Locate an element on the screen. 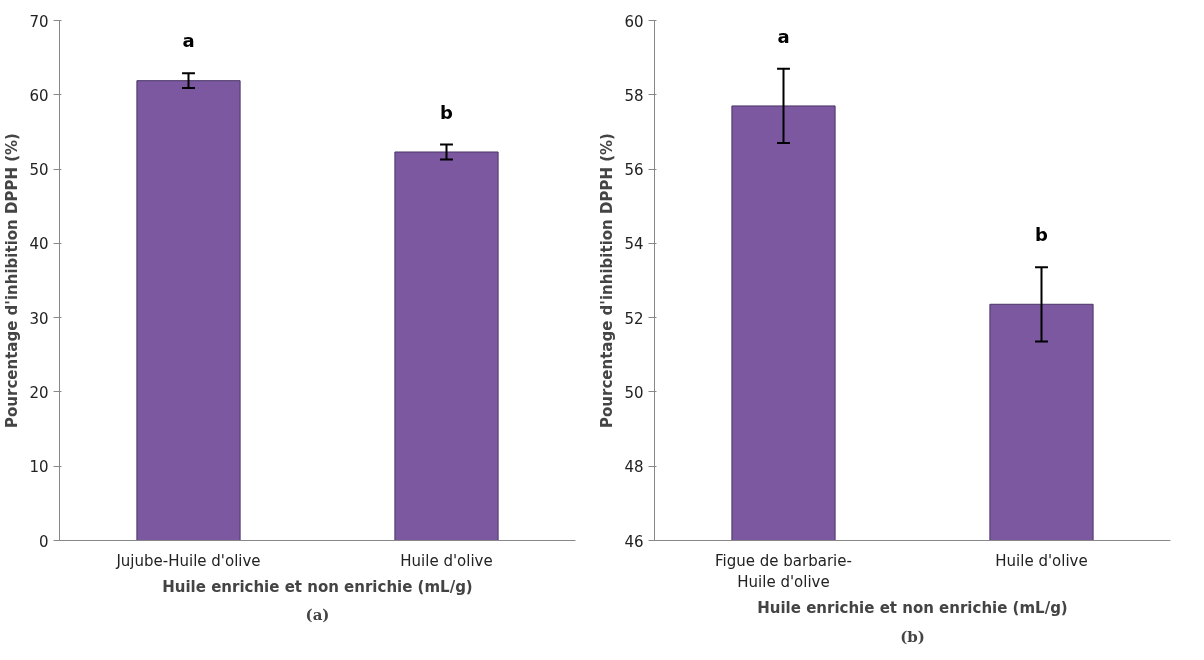 The width and height of the screenshot is (1204, 660). x-tick-label: Jujube-Huile d'olive is located at coordinates (188, 560).